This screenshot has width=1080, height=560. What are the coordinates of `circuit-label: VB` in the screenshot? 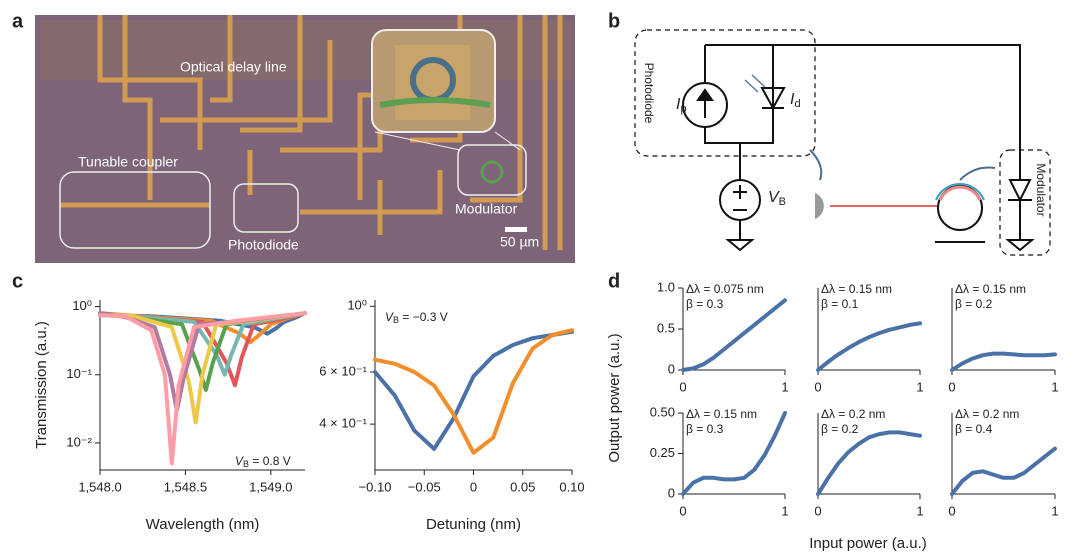 It's located at (777, 198).